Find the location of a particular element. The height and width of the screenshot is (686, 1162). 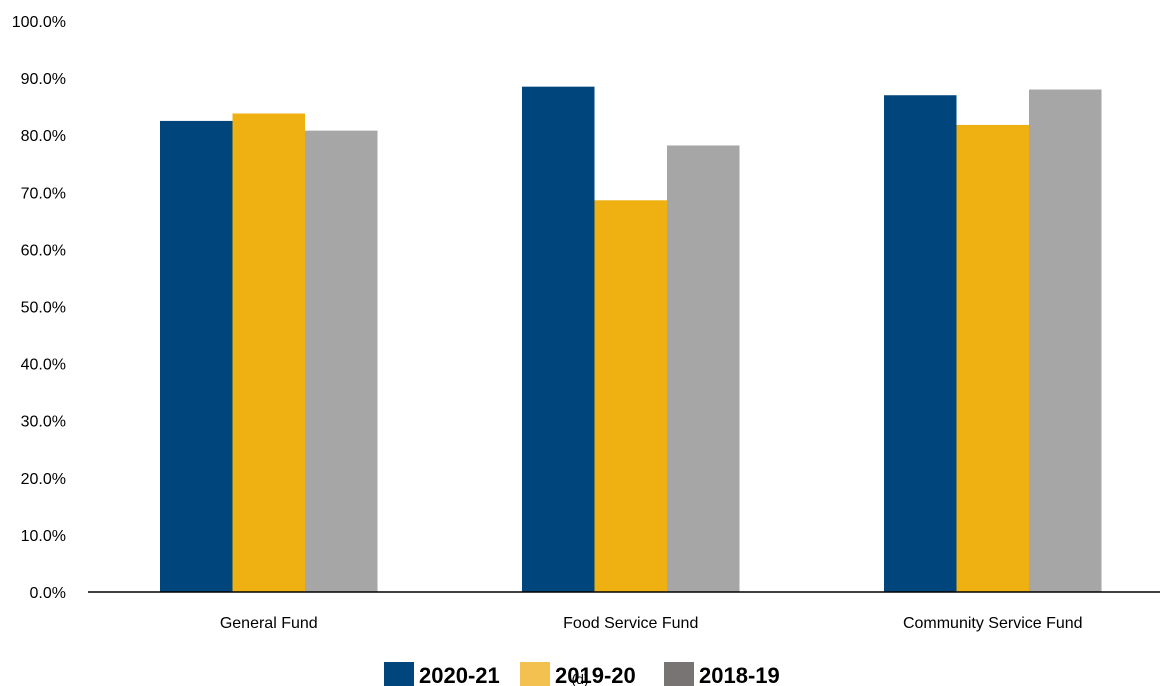

bar-2020-21-general-fund is located at coordinates (196, 356).